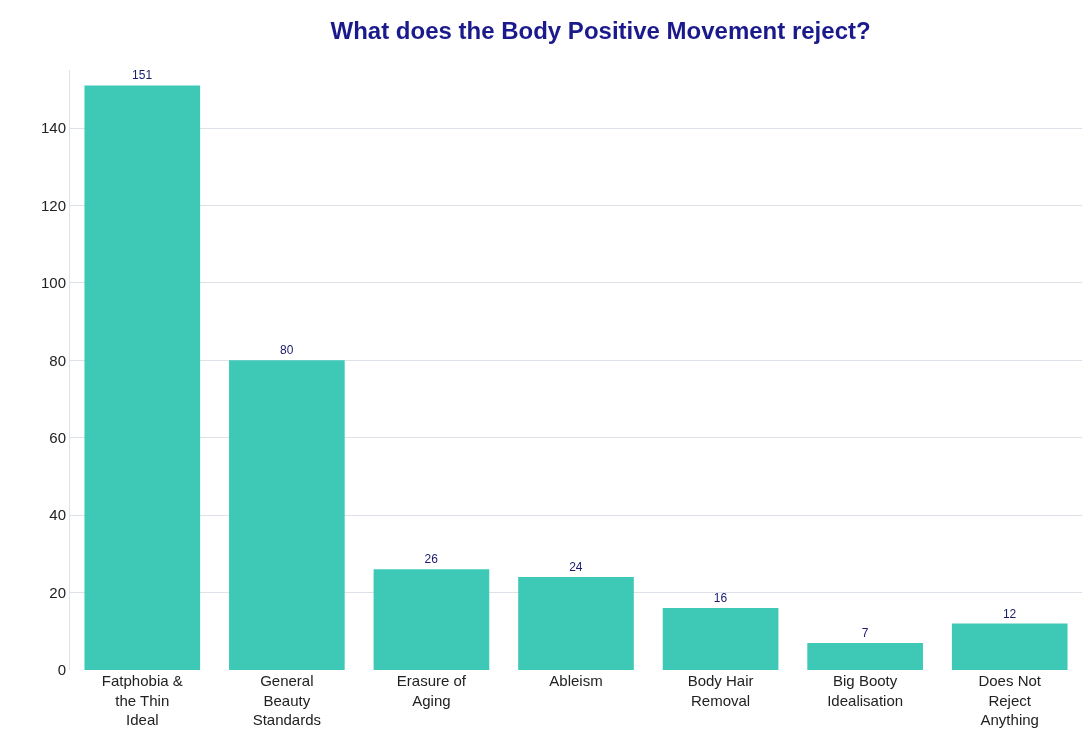  I want to click on x-tick-label: Erasure of Aging, so click(431, 690).